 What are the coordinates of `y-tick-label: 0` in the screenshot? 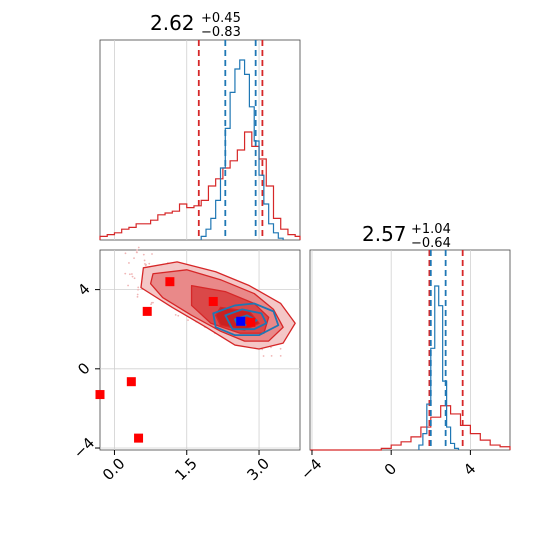 It's located at (83, 368).